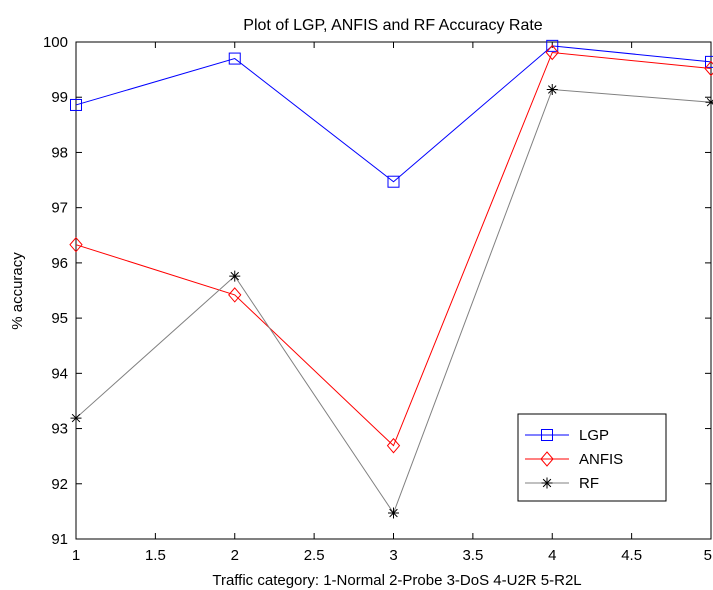  I want to click on legend-marker-anfis, so click(547, 459).